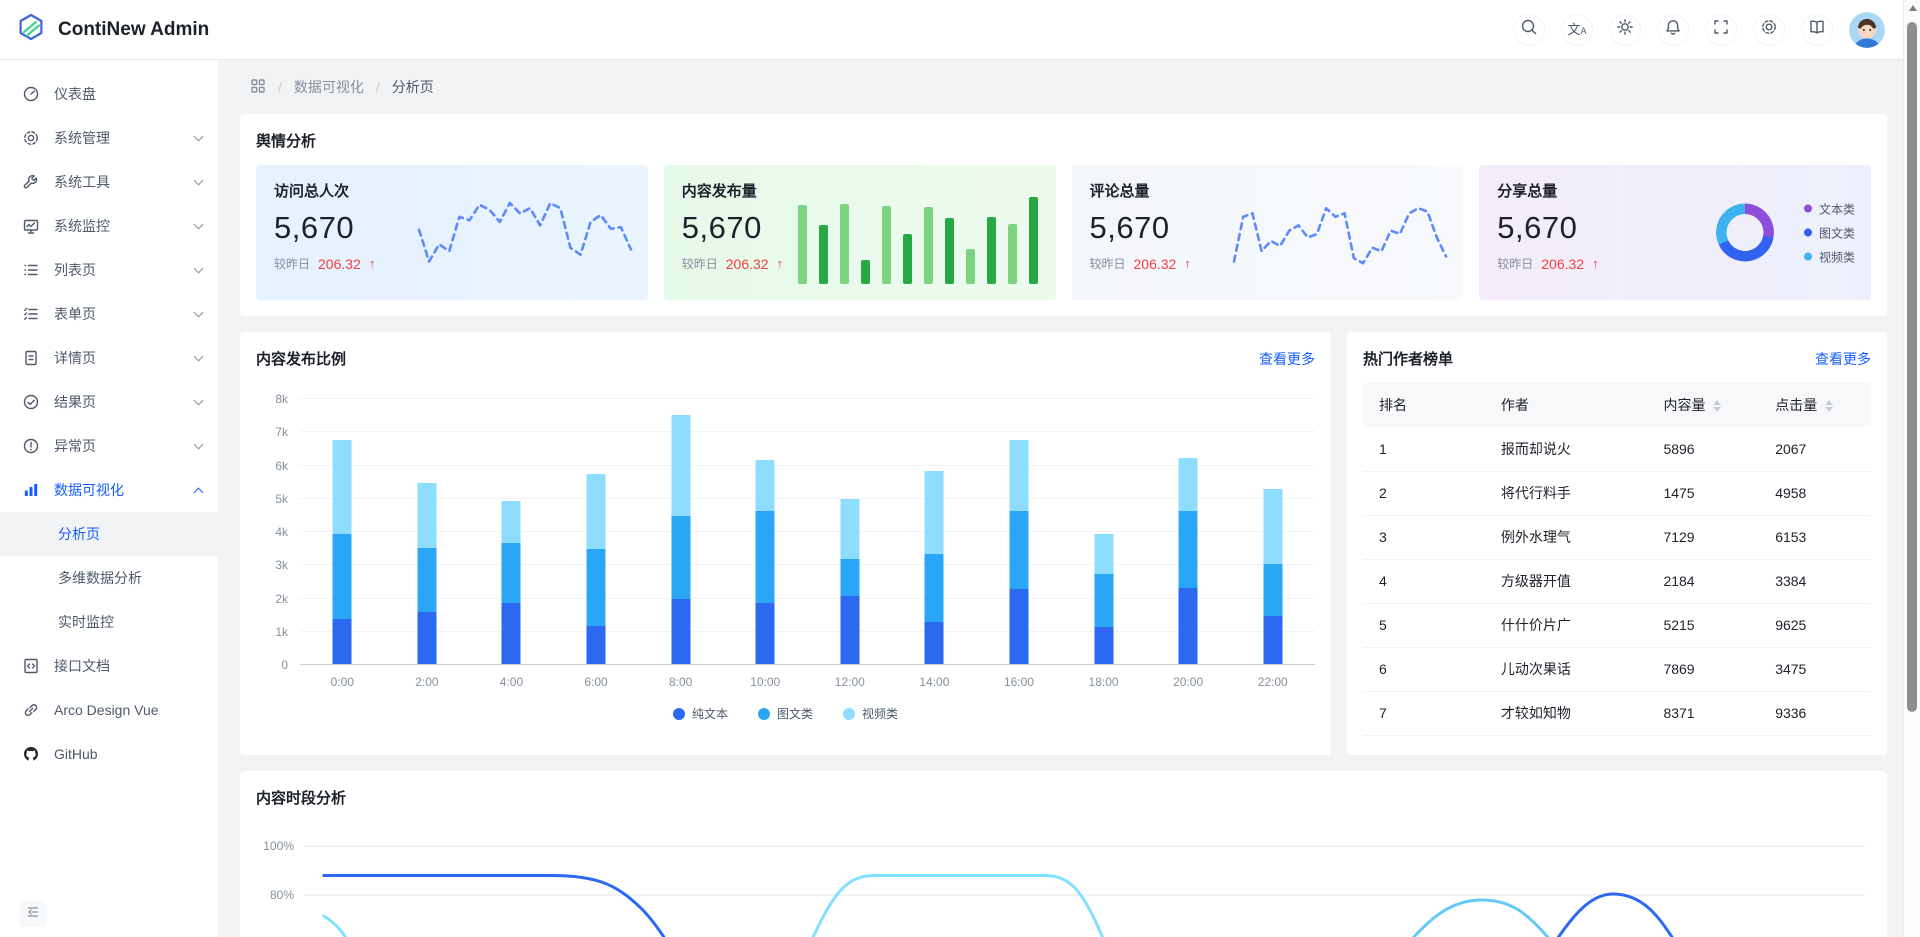 The height and width of the screenshot is (937, 1920). What do you see at coordinates (1103, 682) in the screenshot?
I see `x-tick-label: 18:00` at bounding box center [1103, 682].